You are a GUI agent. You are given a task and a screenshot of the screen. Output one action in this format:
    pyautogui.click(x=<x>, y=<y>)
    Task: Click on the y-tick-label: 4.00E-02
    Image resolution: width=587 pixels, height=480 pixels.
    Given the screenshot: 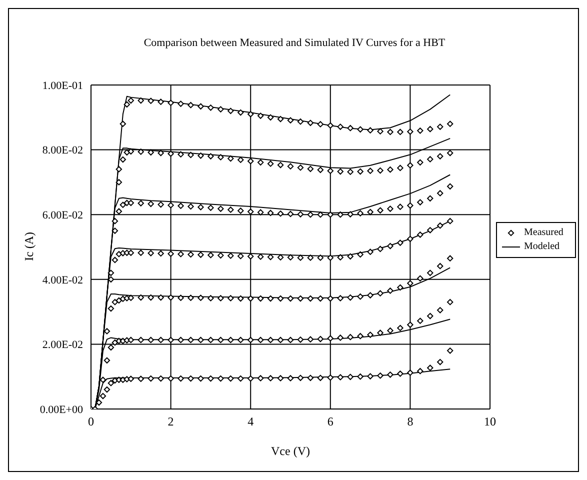 What is the action you would take?
    pyautogui.click(x=62, y=280)
    